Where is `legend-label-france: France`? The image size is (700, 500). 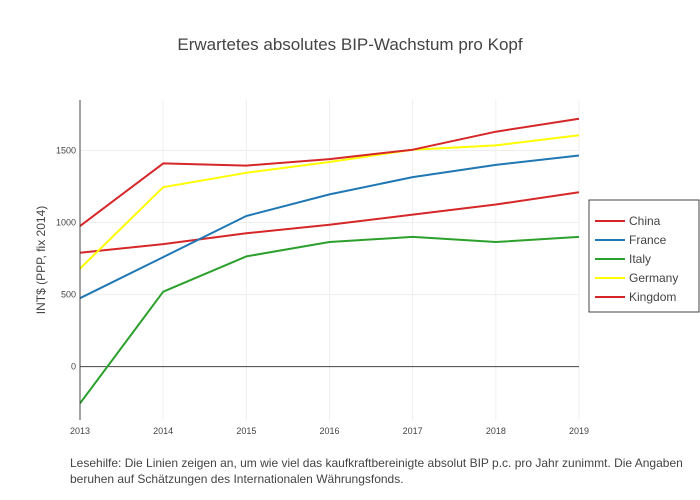 legend-label-france: France is located at coordinates (648, 240).